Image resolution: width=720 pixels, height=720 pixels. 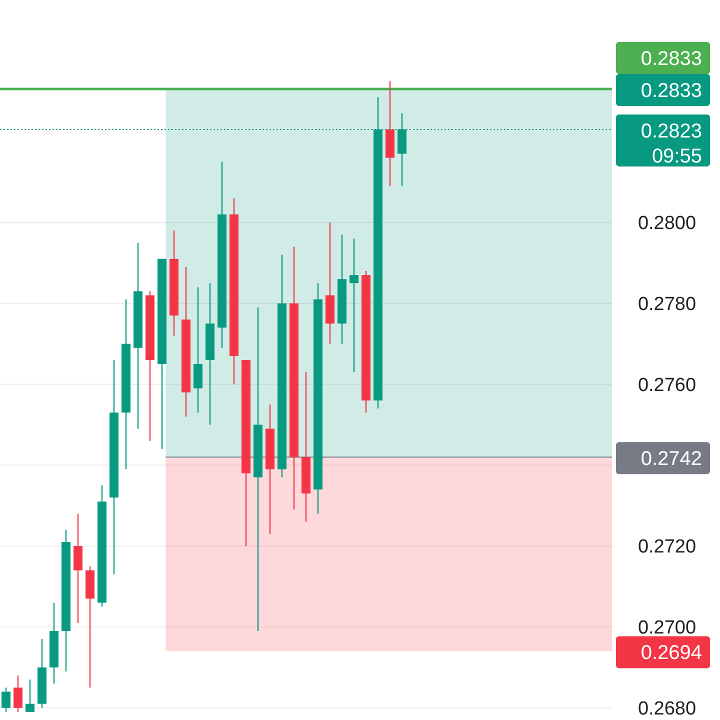 I want to click on ref-line-label: 0.2823, so click(x=671, y=131).